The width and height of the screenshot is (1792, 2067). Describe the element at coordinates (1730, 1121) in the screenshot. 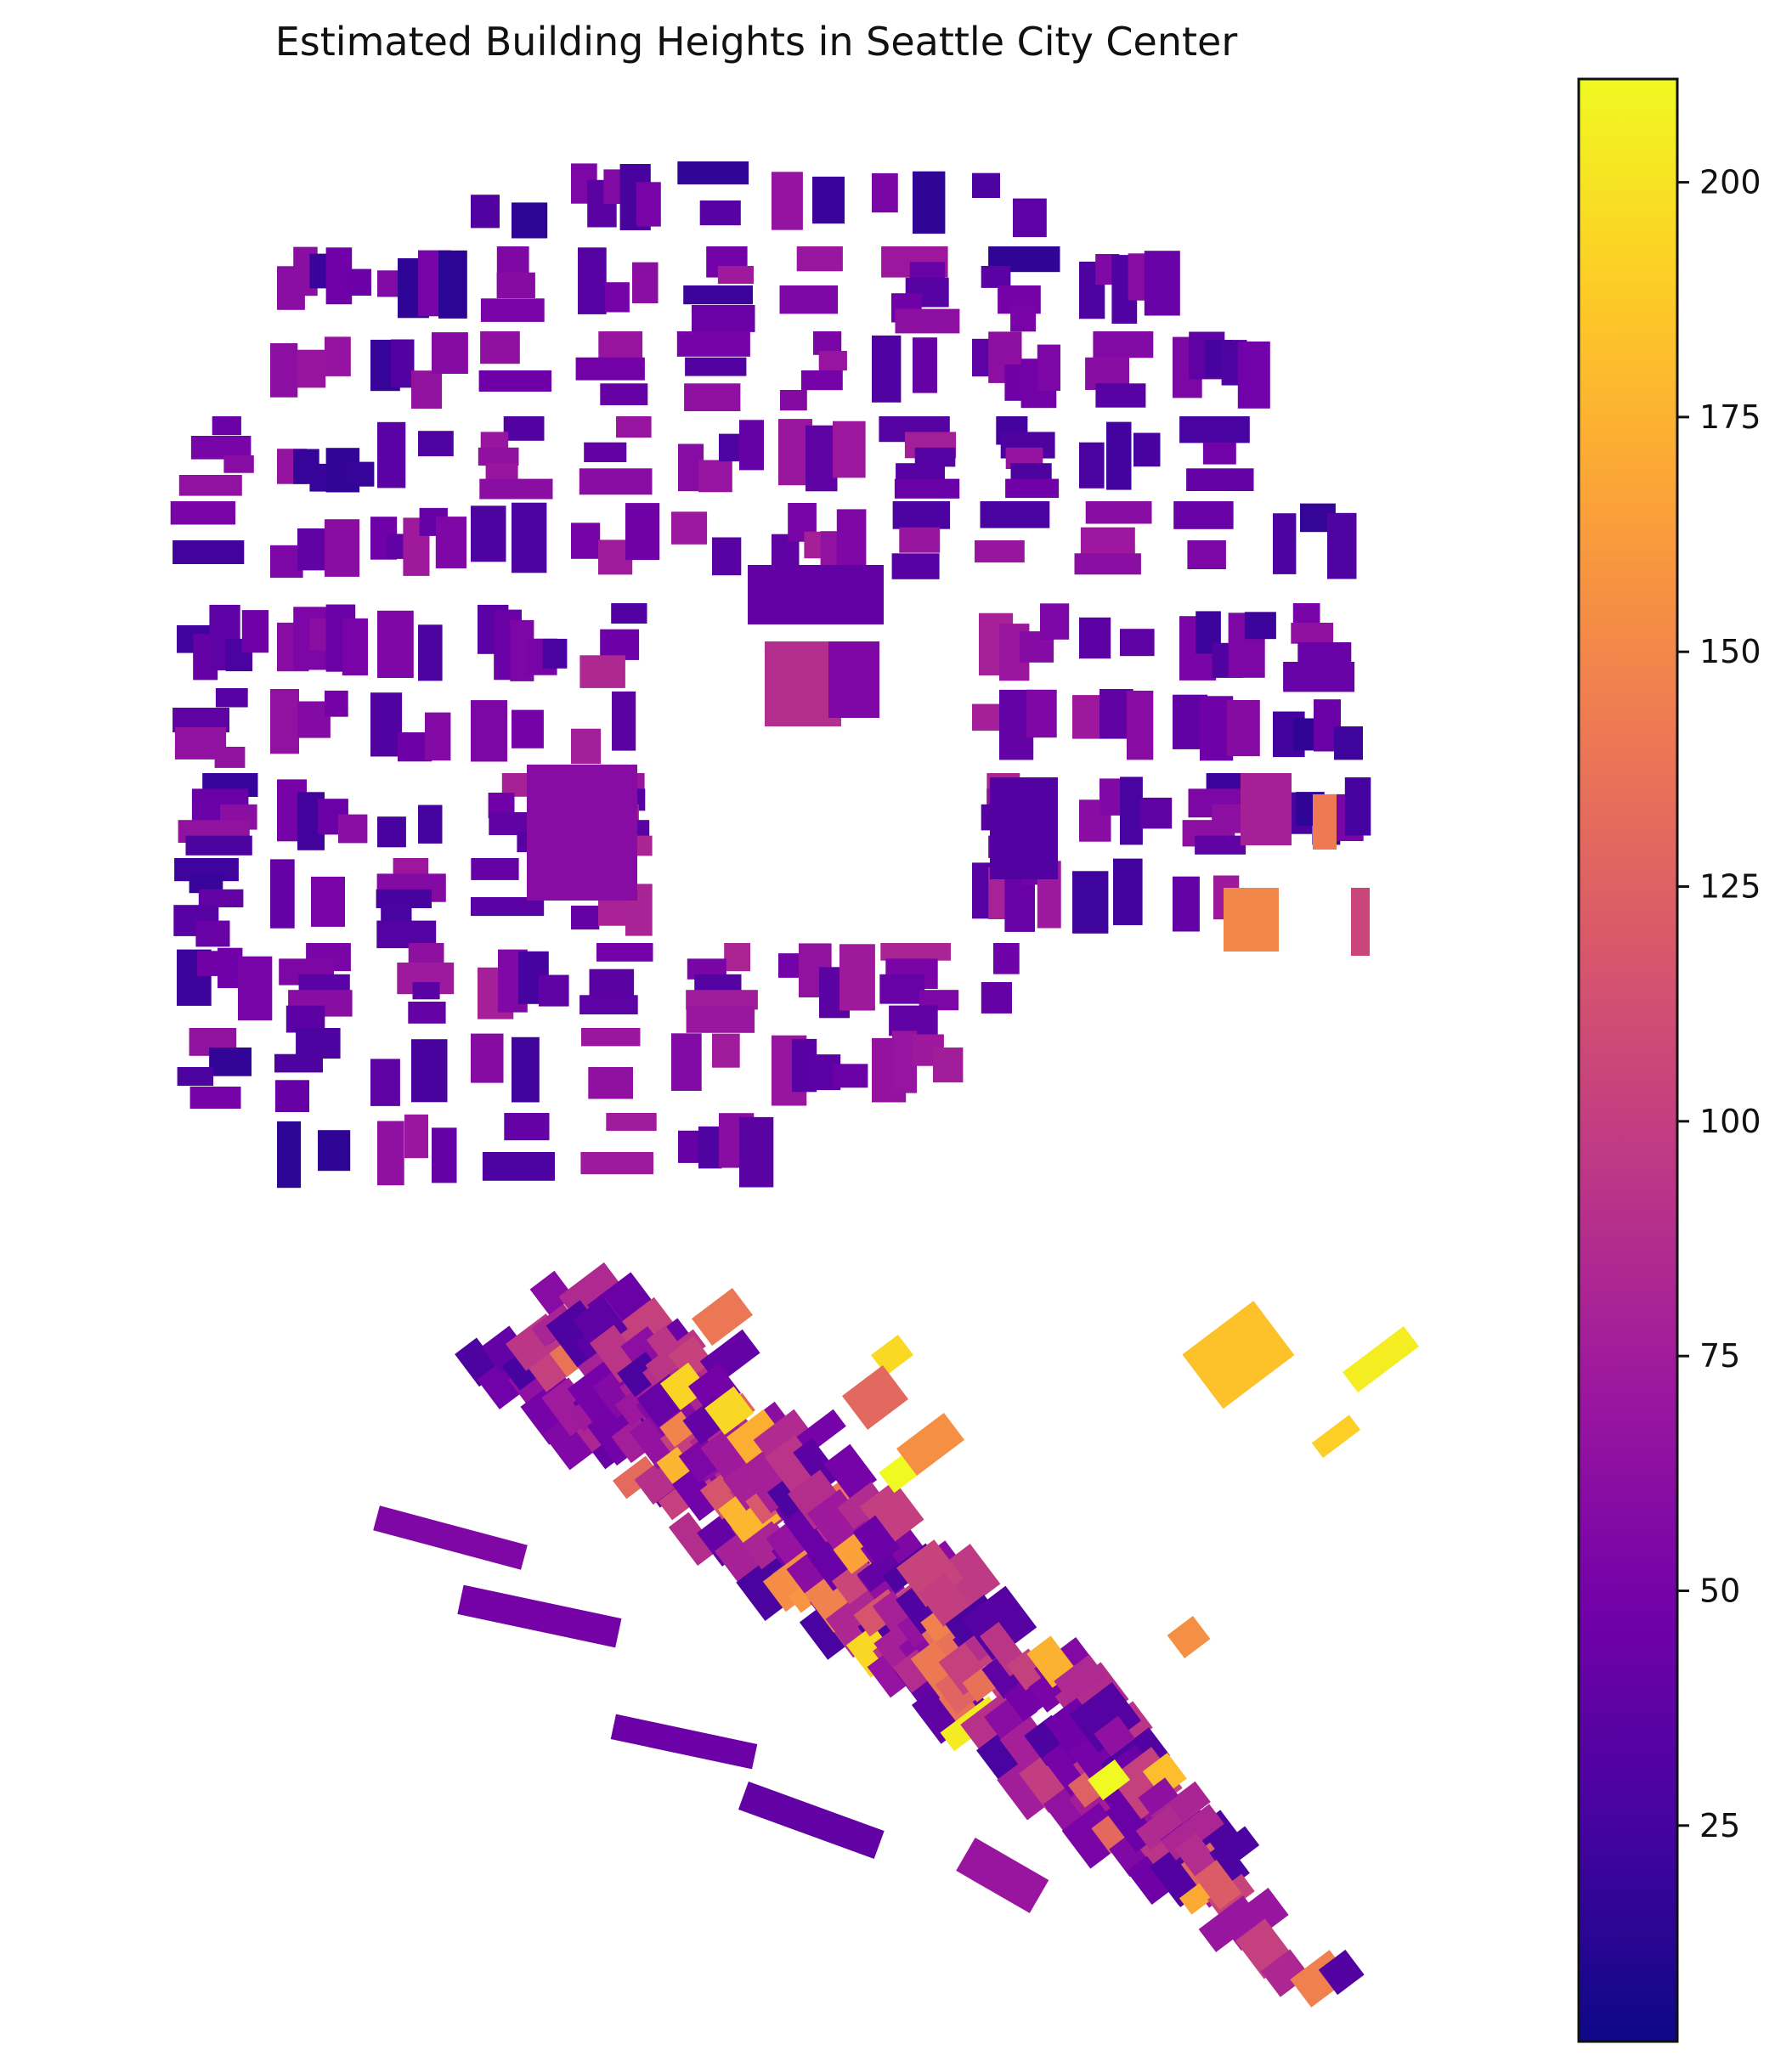

I see `colorbar-tick-label: 100` at that location.